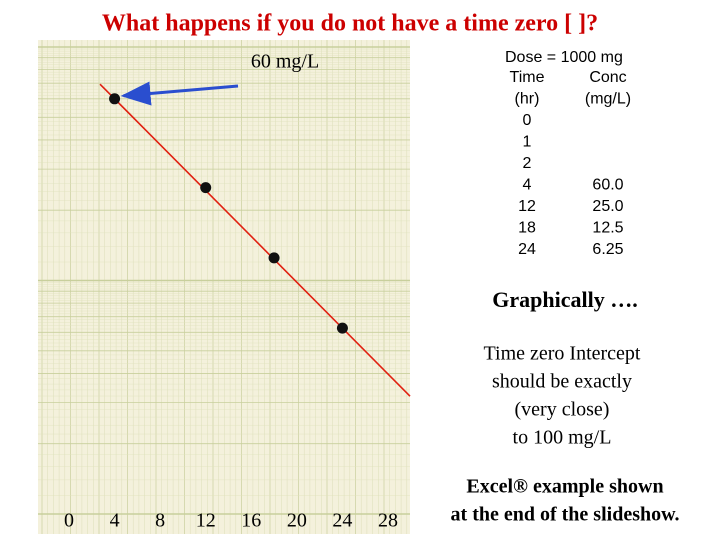 The width and height of the screenshot is (720, 545). I want to click on table-cell: 6.25, so click(607, 249).